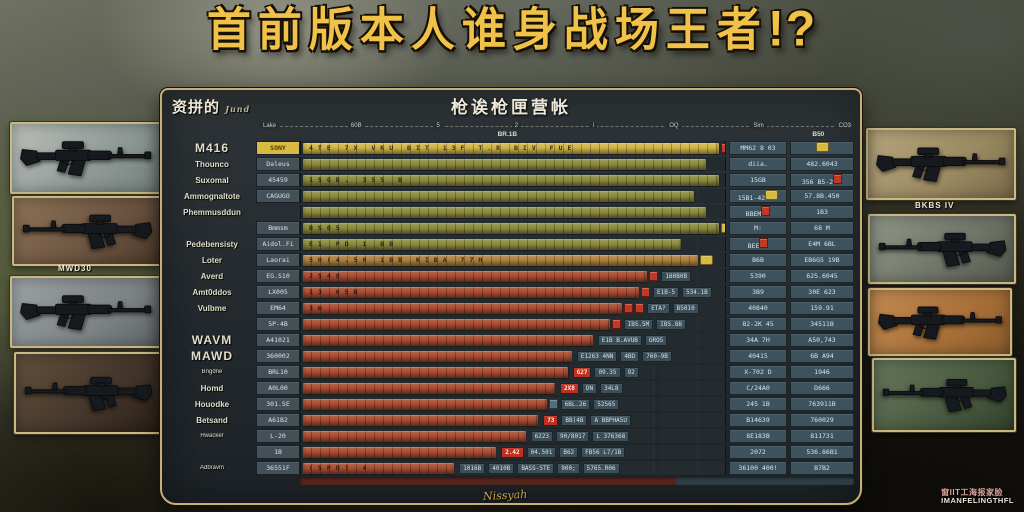  I want to click on row-bar-track: 73 BB(4B A BBPHA5U, so click(513, 420).